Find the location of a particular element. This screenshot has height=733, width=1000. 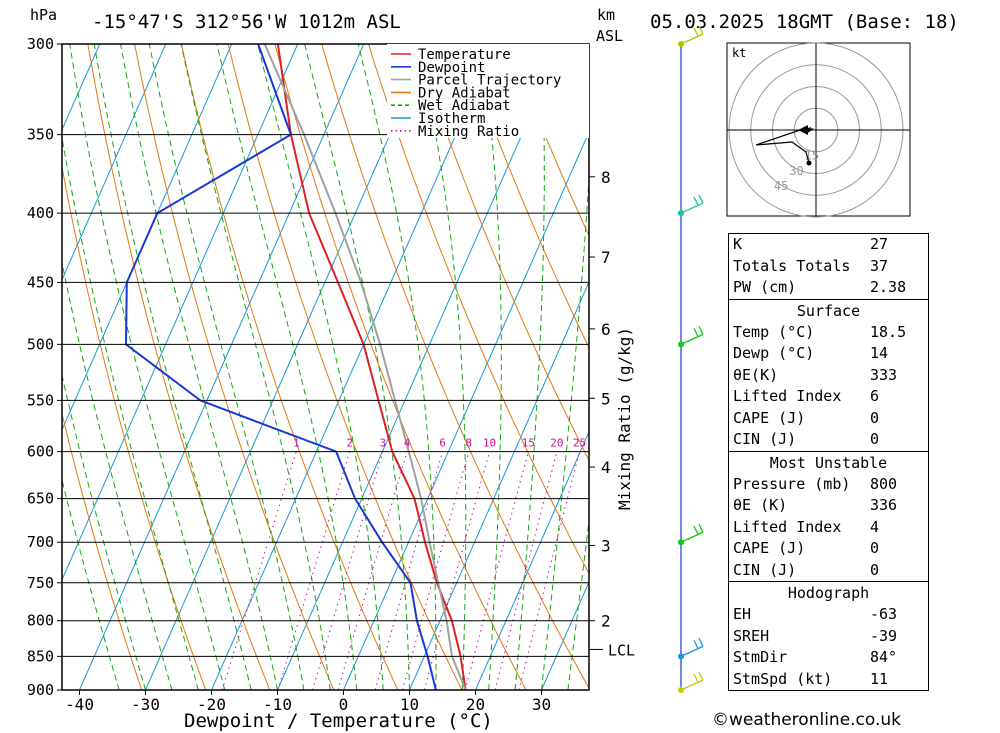

index-value: 14 is located at coordinates (879, 353).